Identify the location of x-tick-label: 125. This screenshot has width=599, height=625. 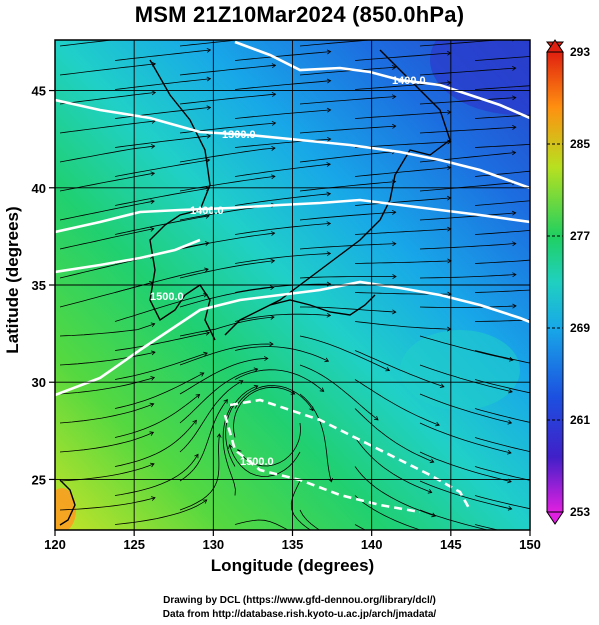
(134, 544).